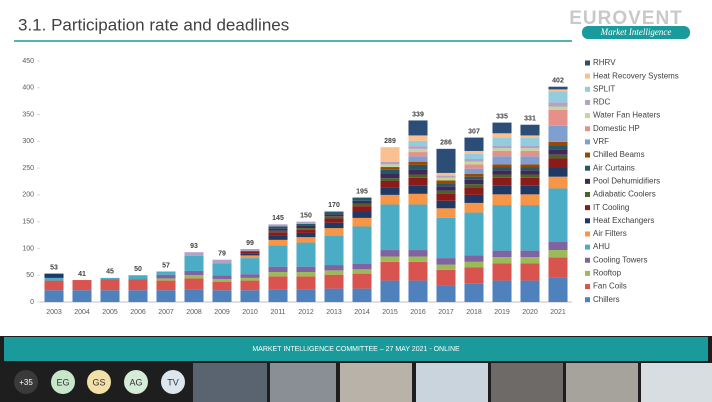  What do you see at coordinates (626, 115) in the screenshot?
I see `legend-label: Water Fan Heaters` at bounding box center [626, 115].